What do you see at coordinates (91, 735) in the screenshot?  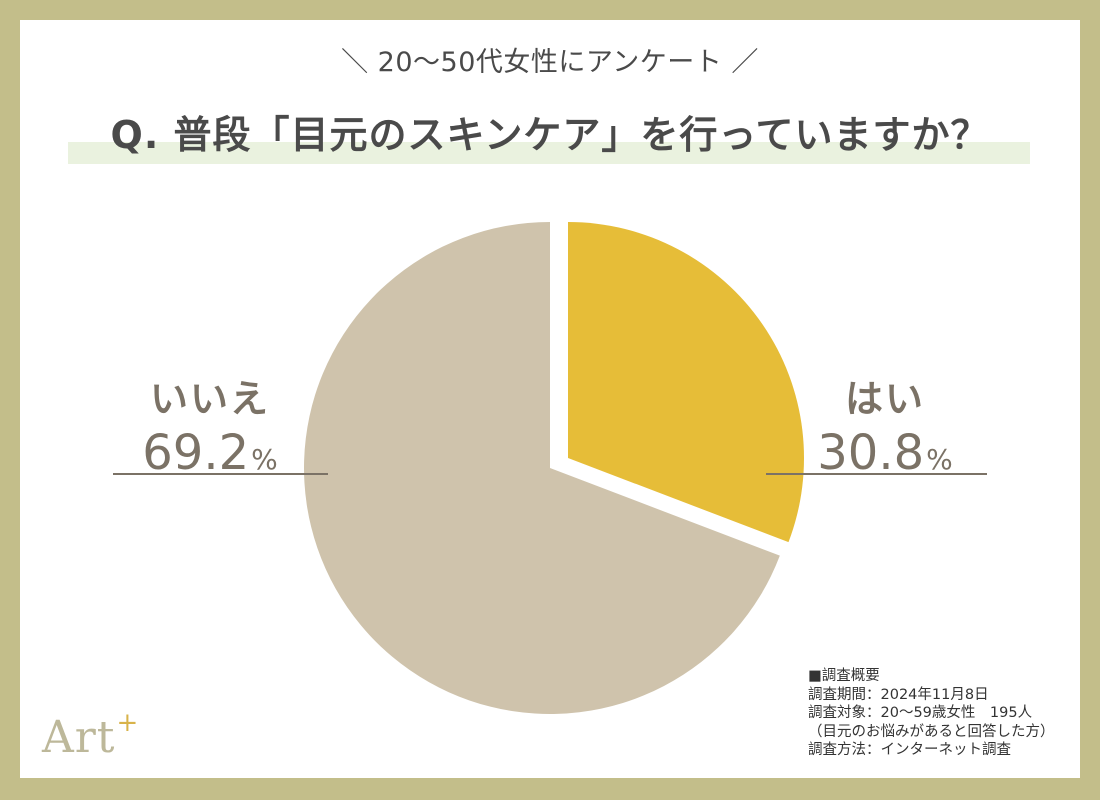 I see `art-plus-logo: Art+` at bounding box center [91, 735].